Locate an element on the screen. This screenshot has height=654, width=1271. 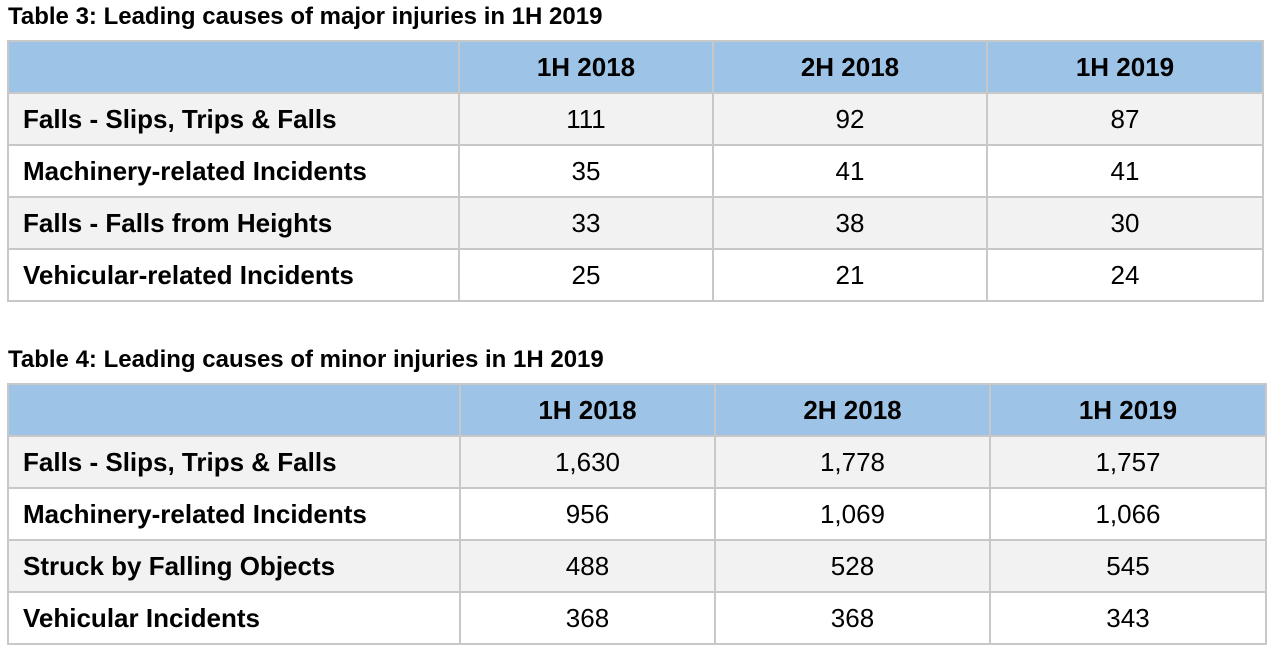
cell-1h-2019: 343 is located at coordinates (1128, 618).